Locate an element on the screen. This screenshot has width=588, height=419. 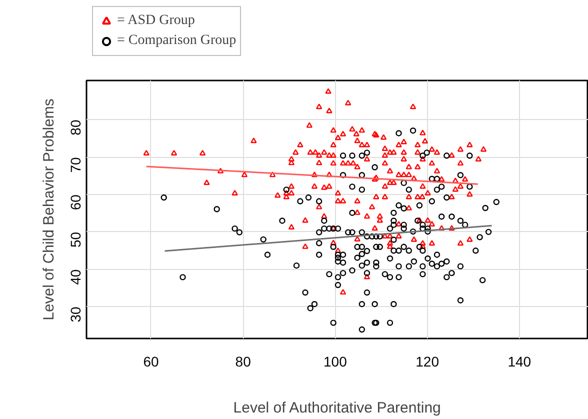
y-tick-label: 50 is located at coordinates (76, 240).